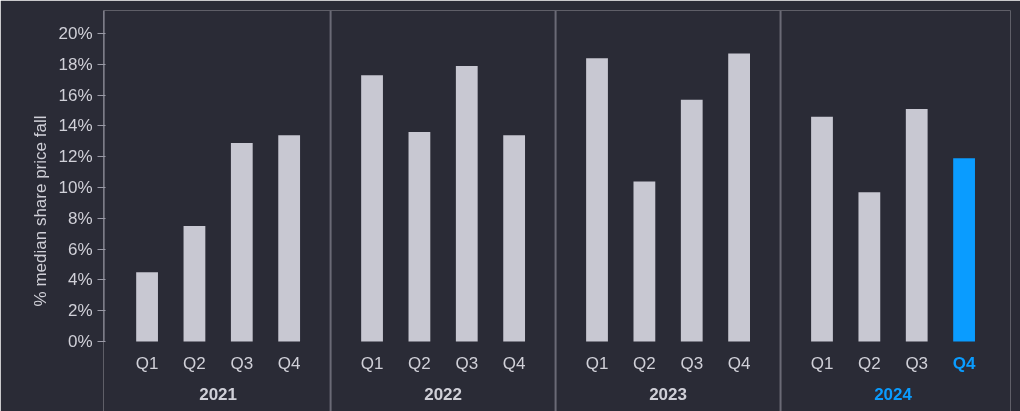 This screenshot has height=411, width=1020. Describe the element at coordinates (75, 126) in the screenshot. I see `y-tick-label: 14%` at that location.